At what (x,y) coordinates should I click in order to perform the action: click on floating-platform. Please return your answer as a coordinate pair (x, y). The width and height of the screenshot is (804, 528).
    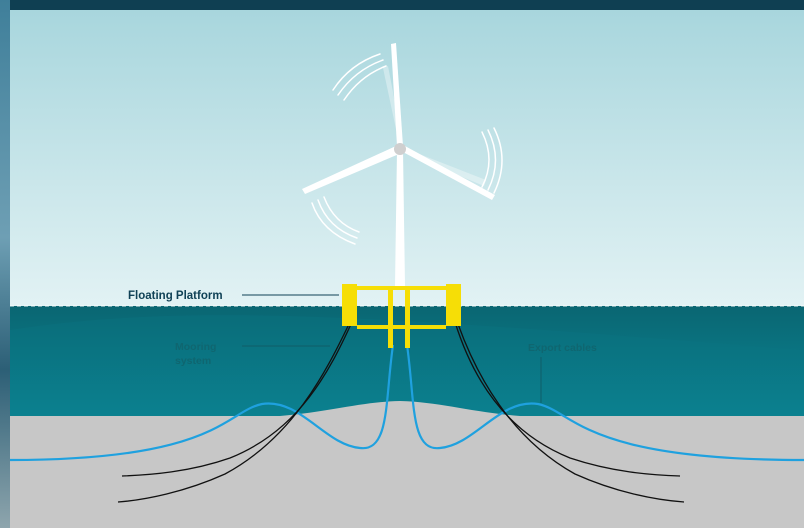
    Looking at the image, I should click on (401, 316).